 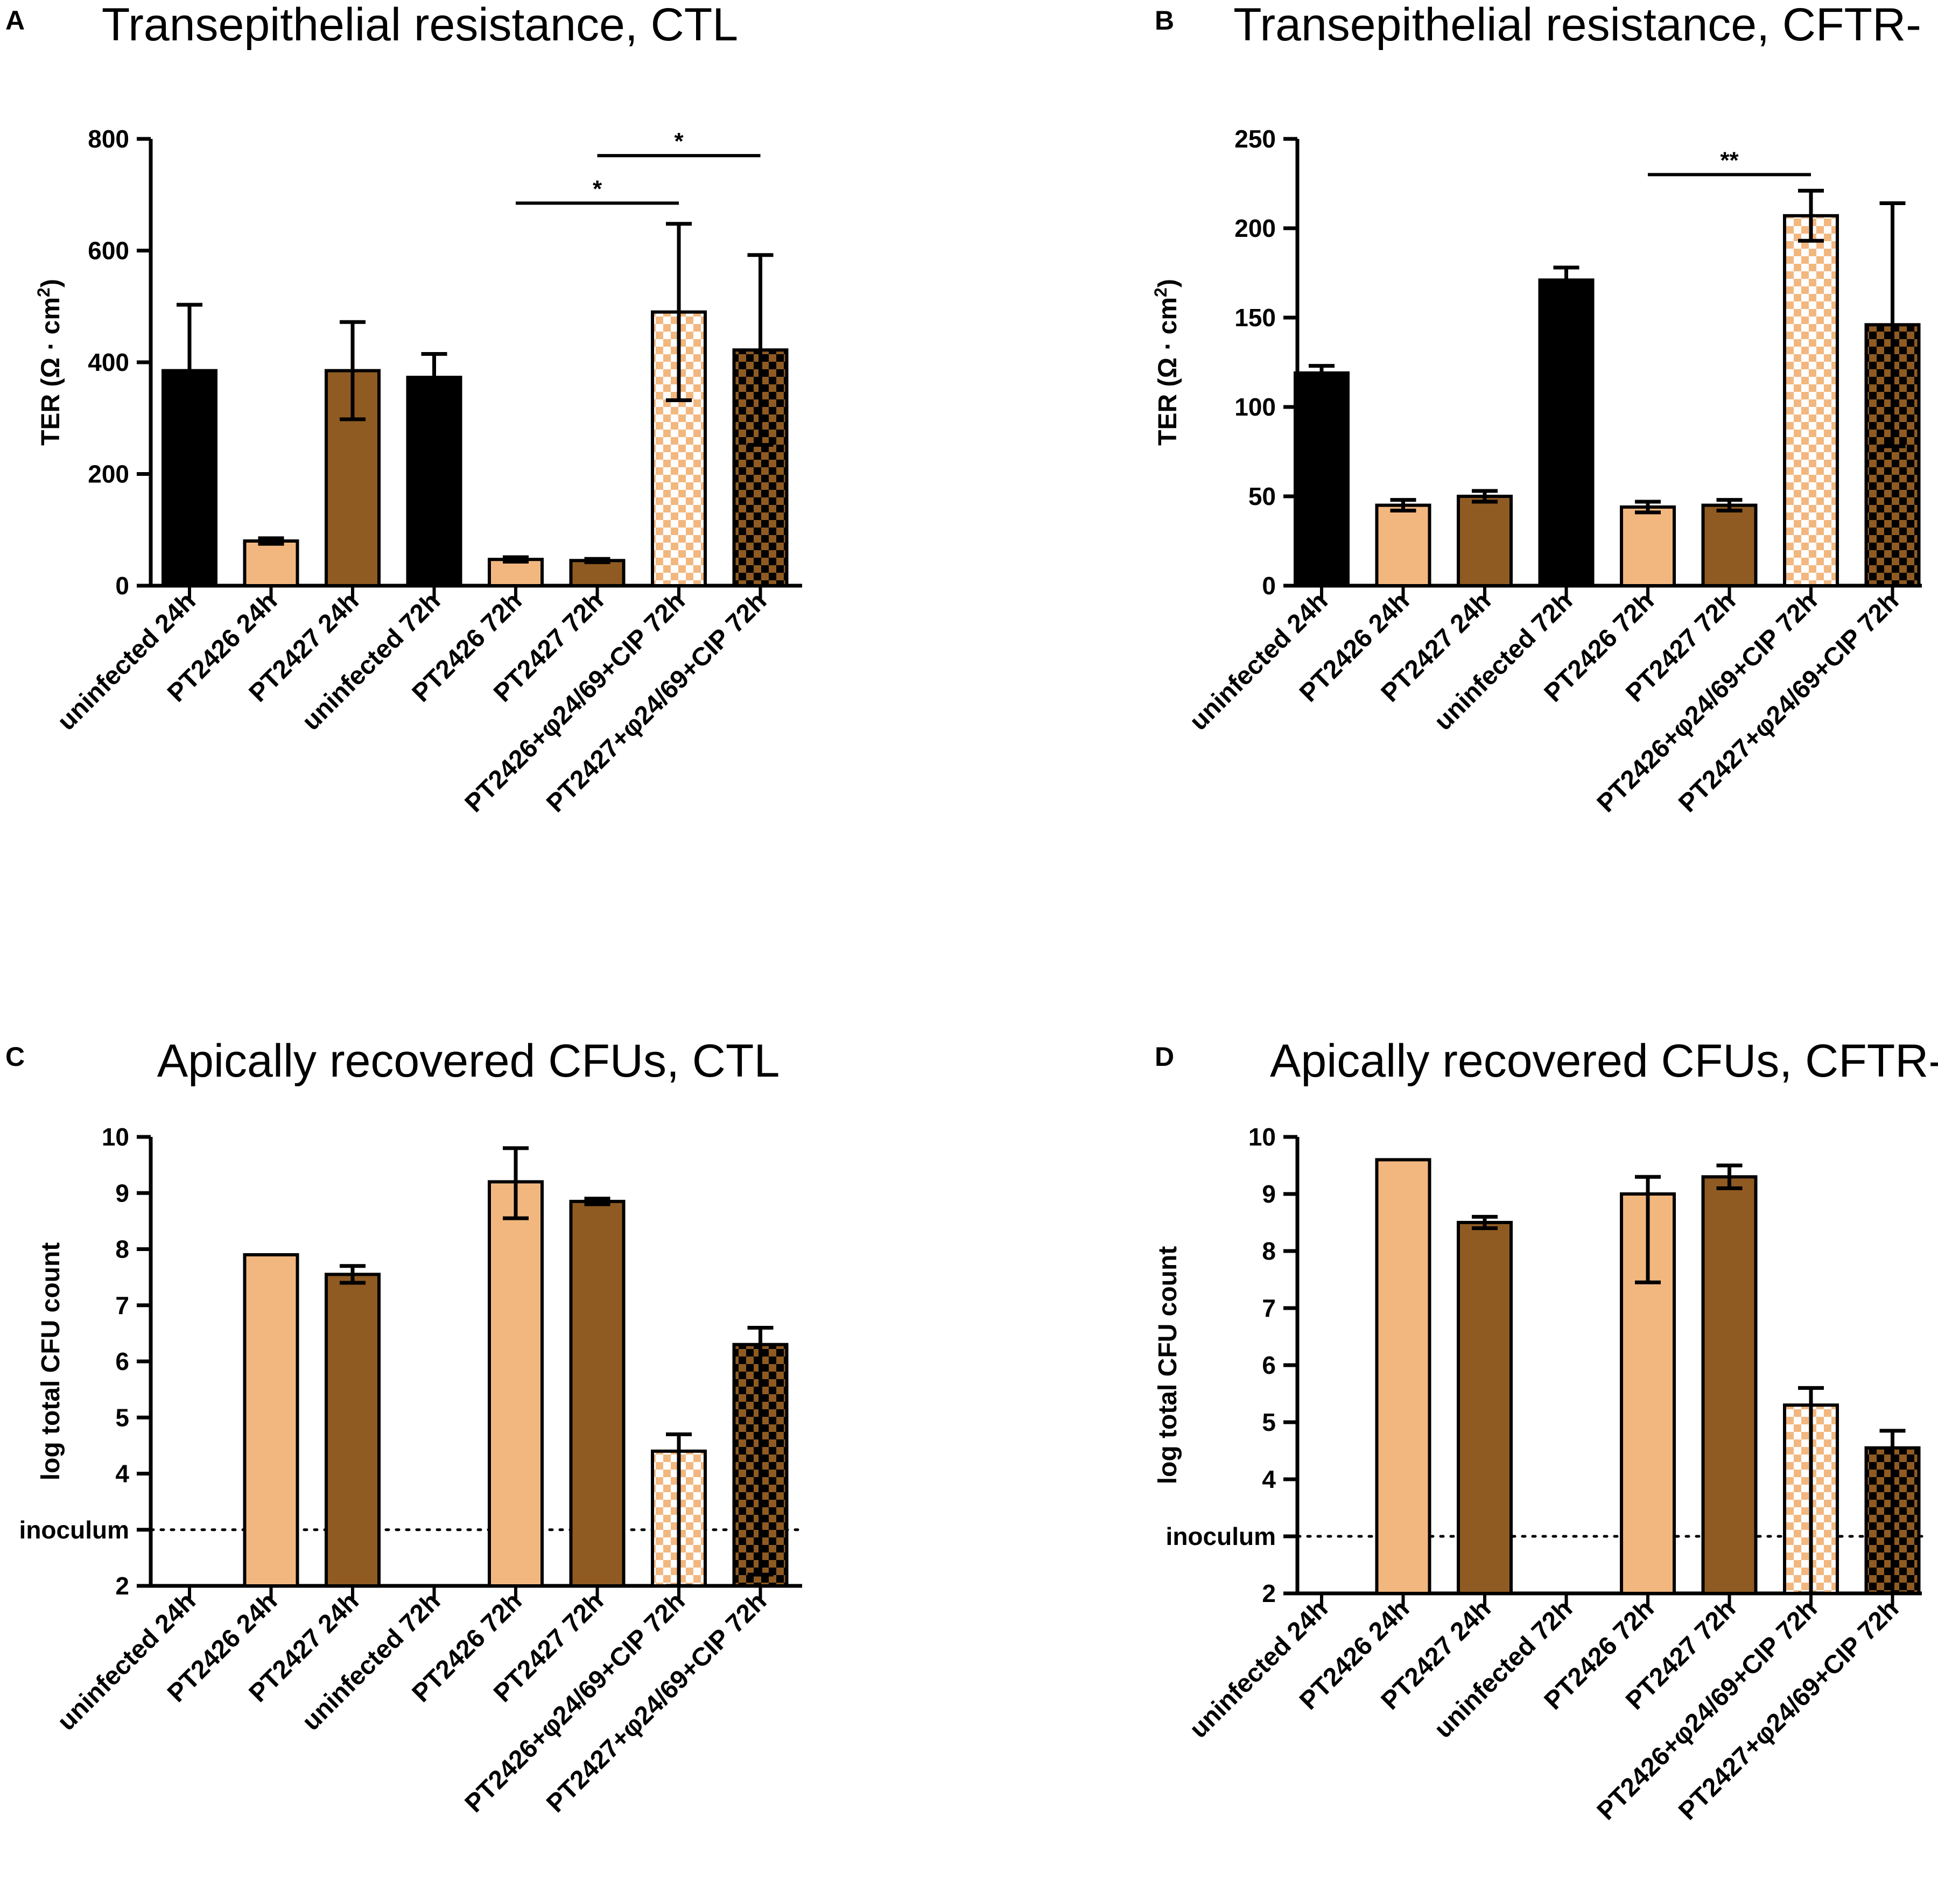 I want to click on y-tick-label: 50, so click(x=1262, y=496).